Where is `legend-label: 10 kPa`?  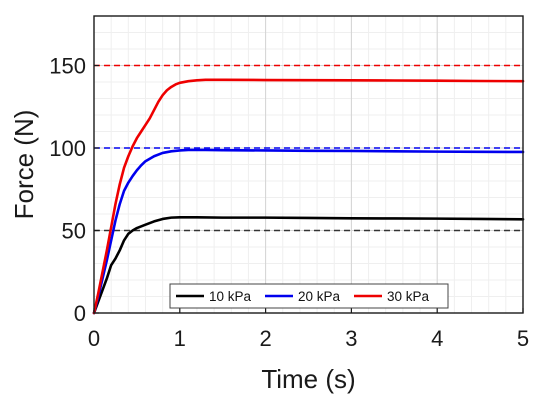
legend-label: 10 kPa is located at coordinates (230, 296).